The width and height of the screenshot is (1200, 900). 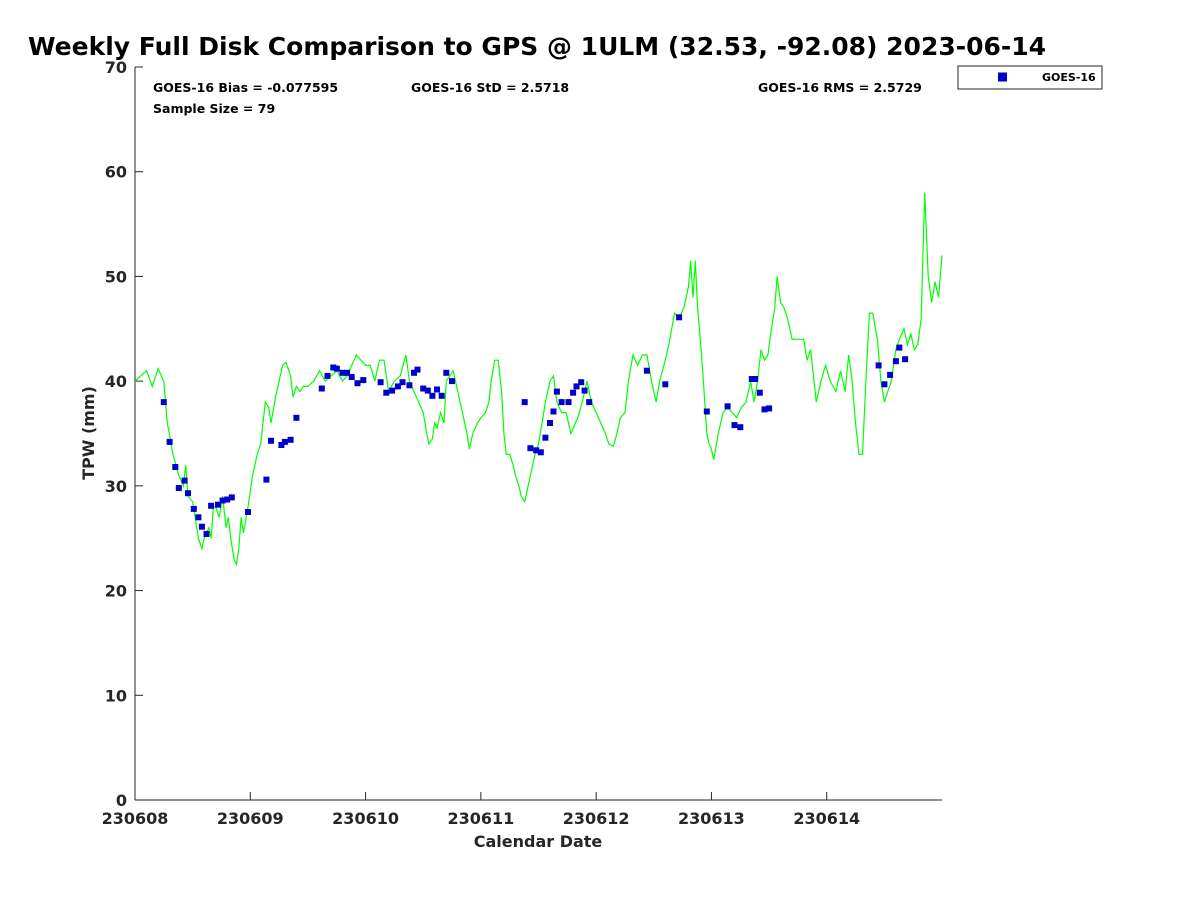 I want to click on std-stat: GOES-16 StD = 2.5718, so click(x=490, y=87).